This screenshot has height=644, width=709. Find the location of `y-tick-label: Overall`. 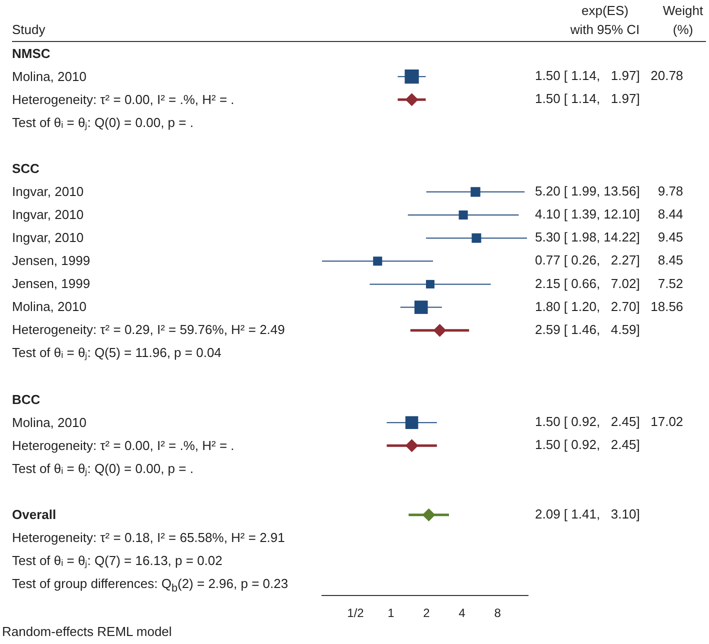

y-tick-label: Overall is located at coordinates (34, 514).